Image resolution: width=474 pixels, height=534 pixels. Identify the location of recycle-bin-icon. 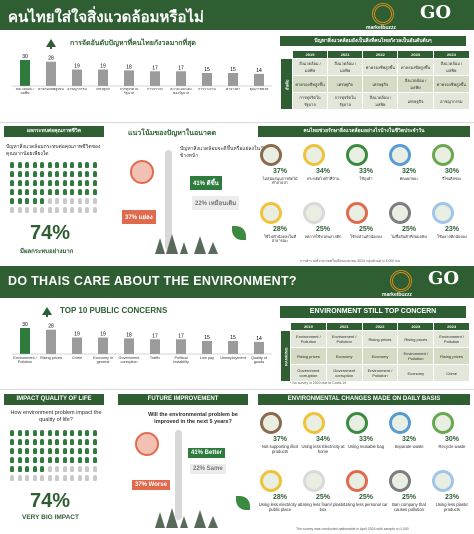
(443, 155).